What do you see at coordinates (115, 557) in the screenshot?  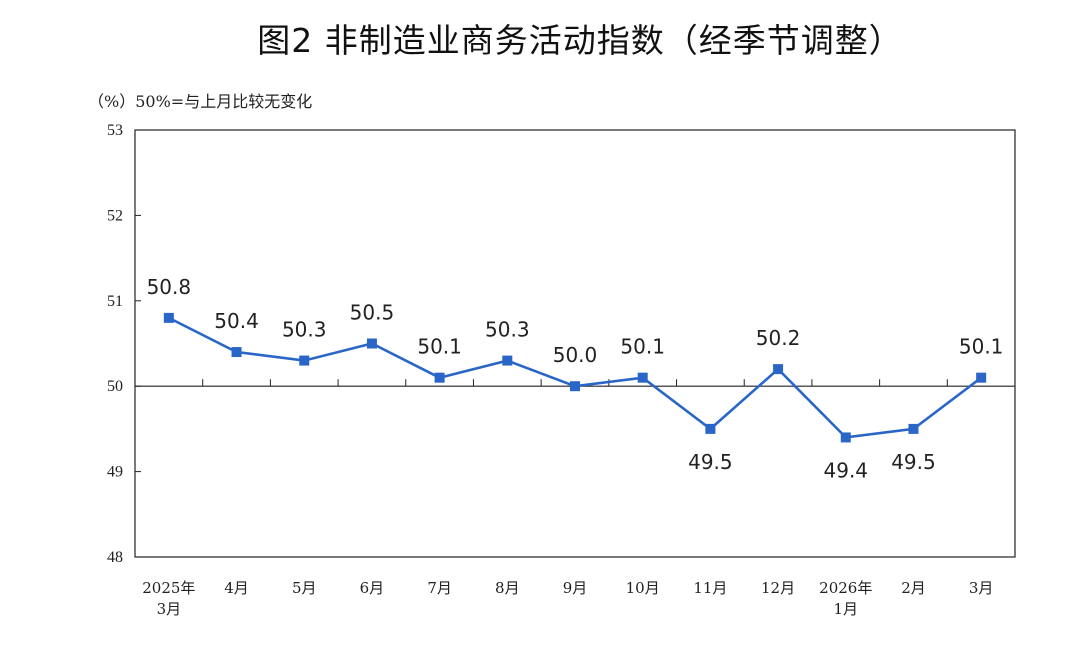 I see `y-tick-label: 48` at bounding box center [115, 557].